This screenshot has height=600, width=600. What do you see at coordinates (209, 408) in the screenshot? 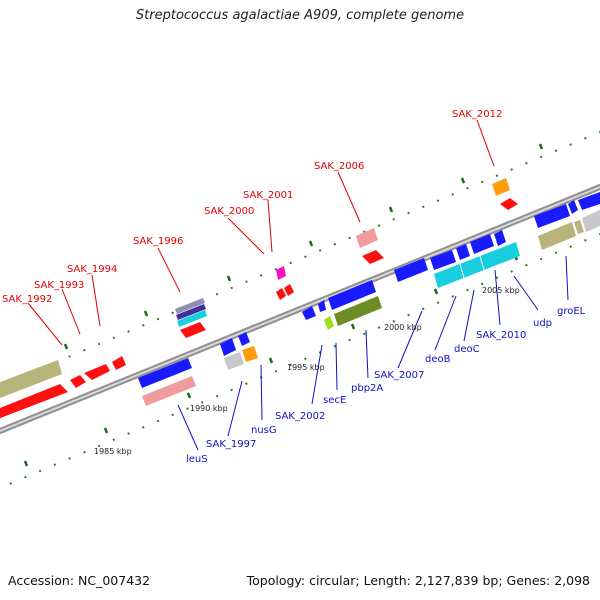
I see `tick-label: 1990 kbp` at bounding box center [209, 408].